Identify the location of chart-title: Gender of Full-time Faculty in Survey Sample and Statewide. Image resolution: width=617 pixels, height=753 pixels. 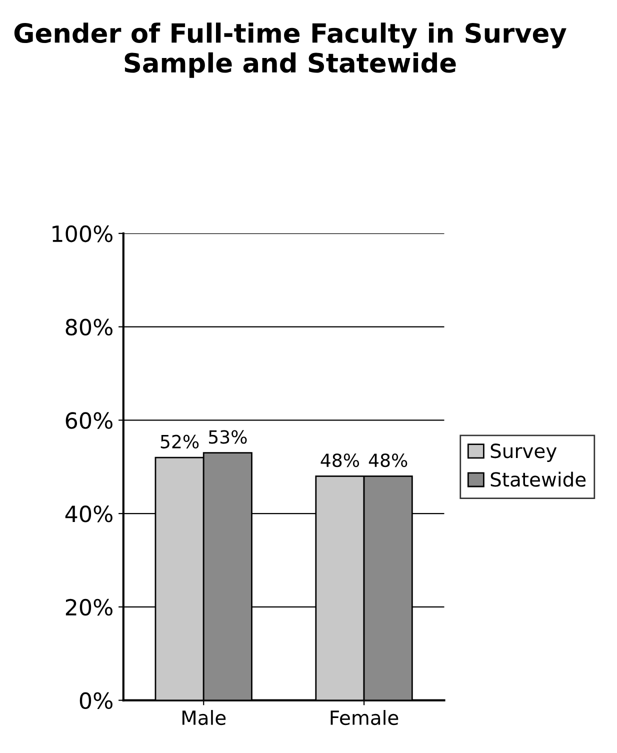
(290, 50).